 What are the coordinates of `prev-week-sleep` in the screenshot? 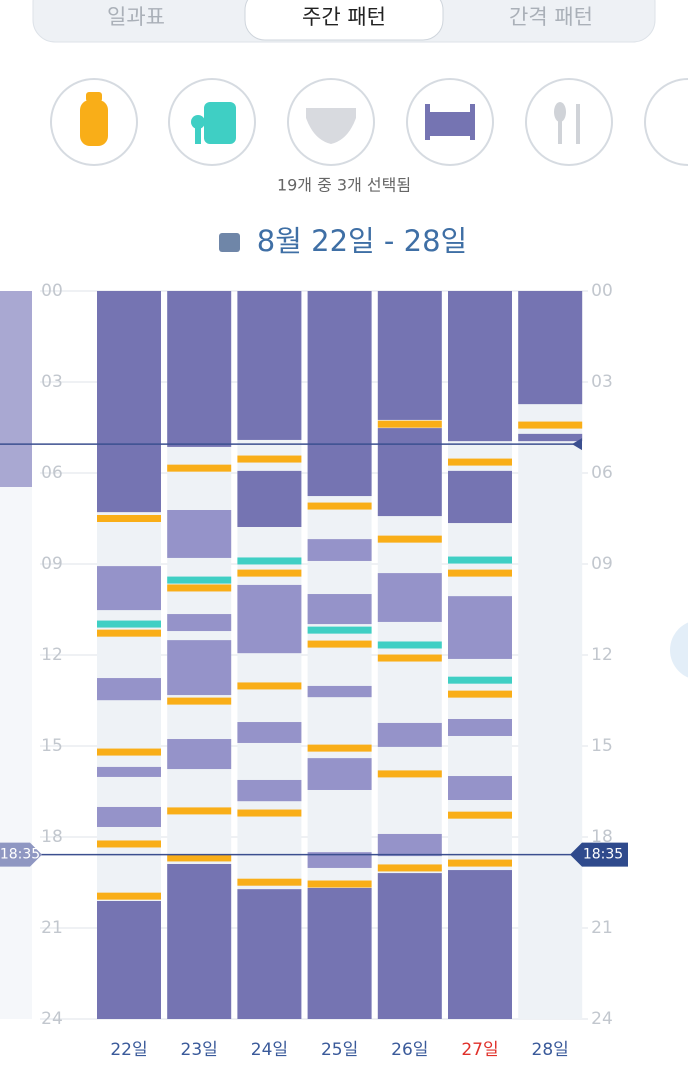 It's located at (16, 389).